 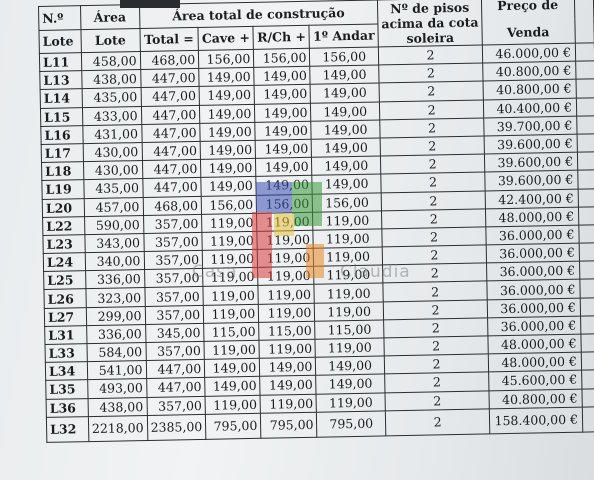 What do you see at coordinates (169, 39) in the screenshot?
I see `header-total: Total =` at bounding box center [169, 39].